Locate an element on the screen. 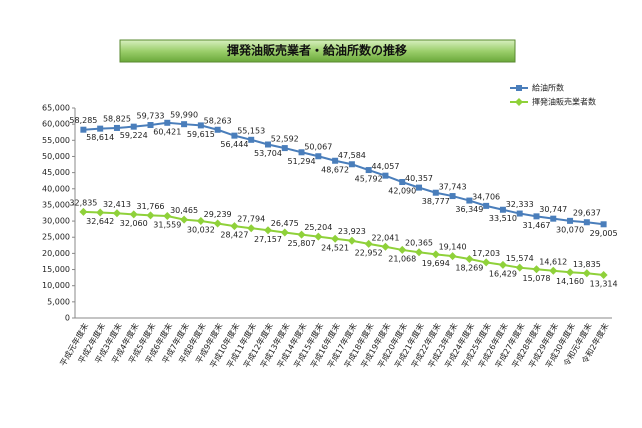  data-label: 27,794 is located at coordinates (251, 219).